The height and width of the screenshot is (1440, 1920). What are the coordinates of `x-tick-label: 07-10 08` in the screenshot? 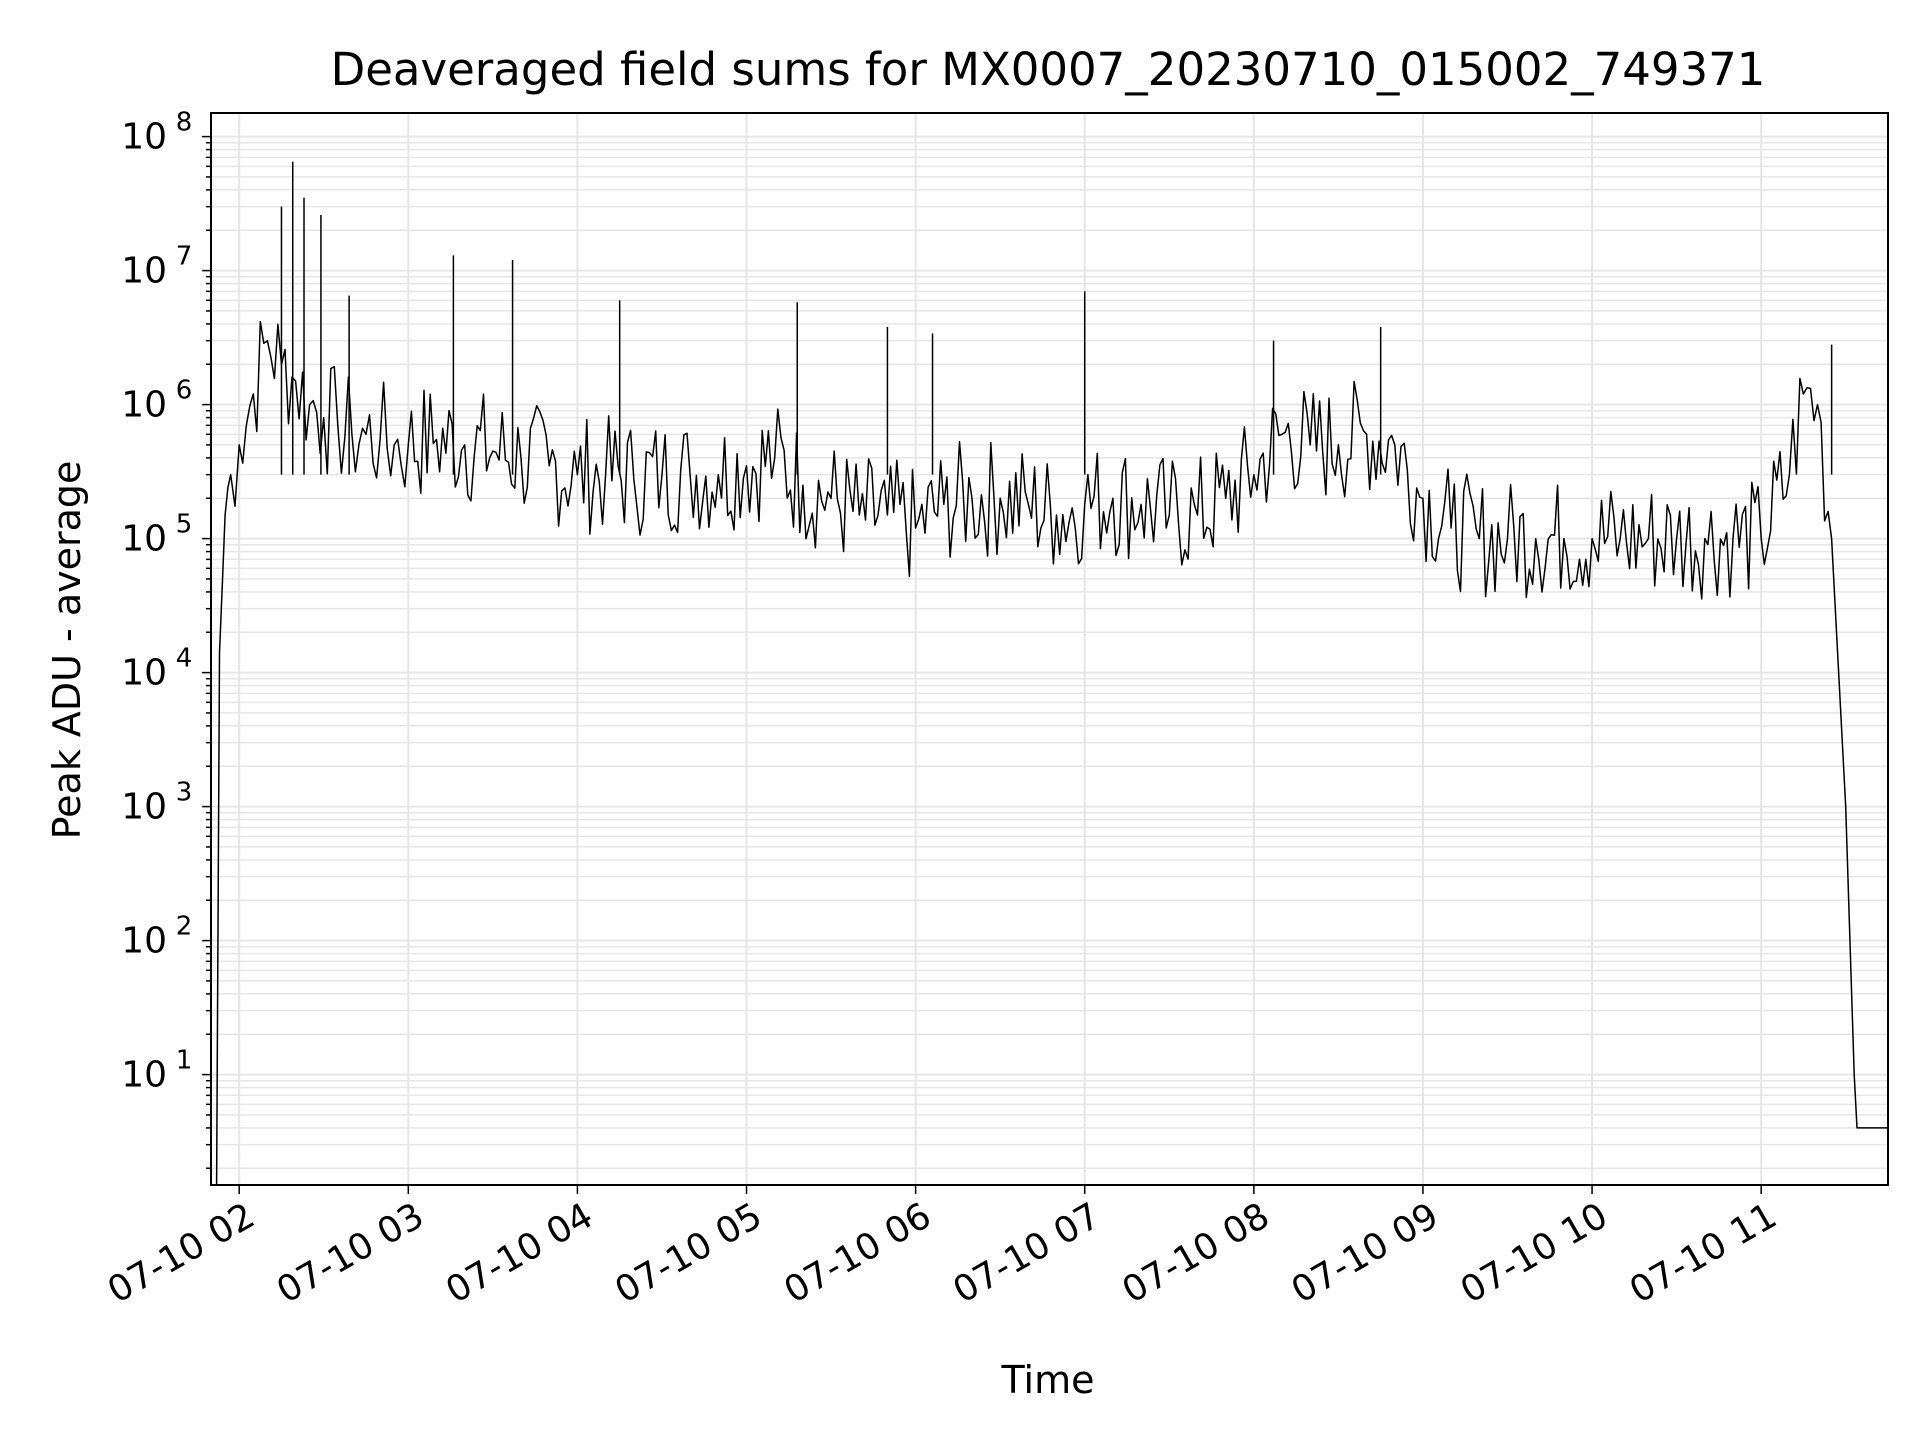 It's located at (1196, 1253).